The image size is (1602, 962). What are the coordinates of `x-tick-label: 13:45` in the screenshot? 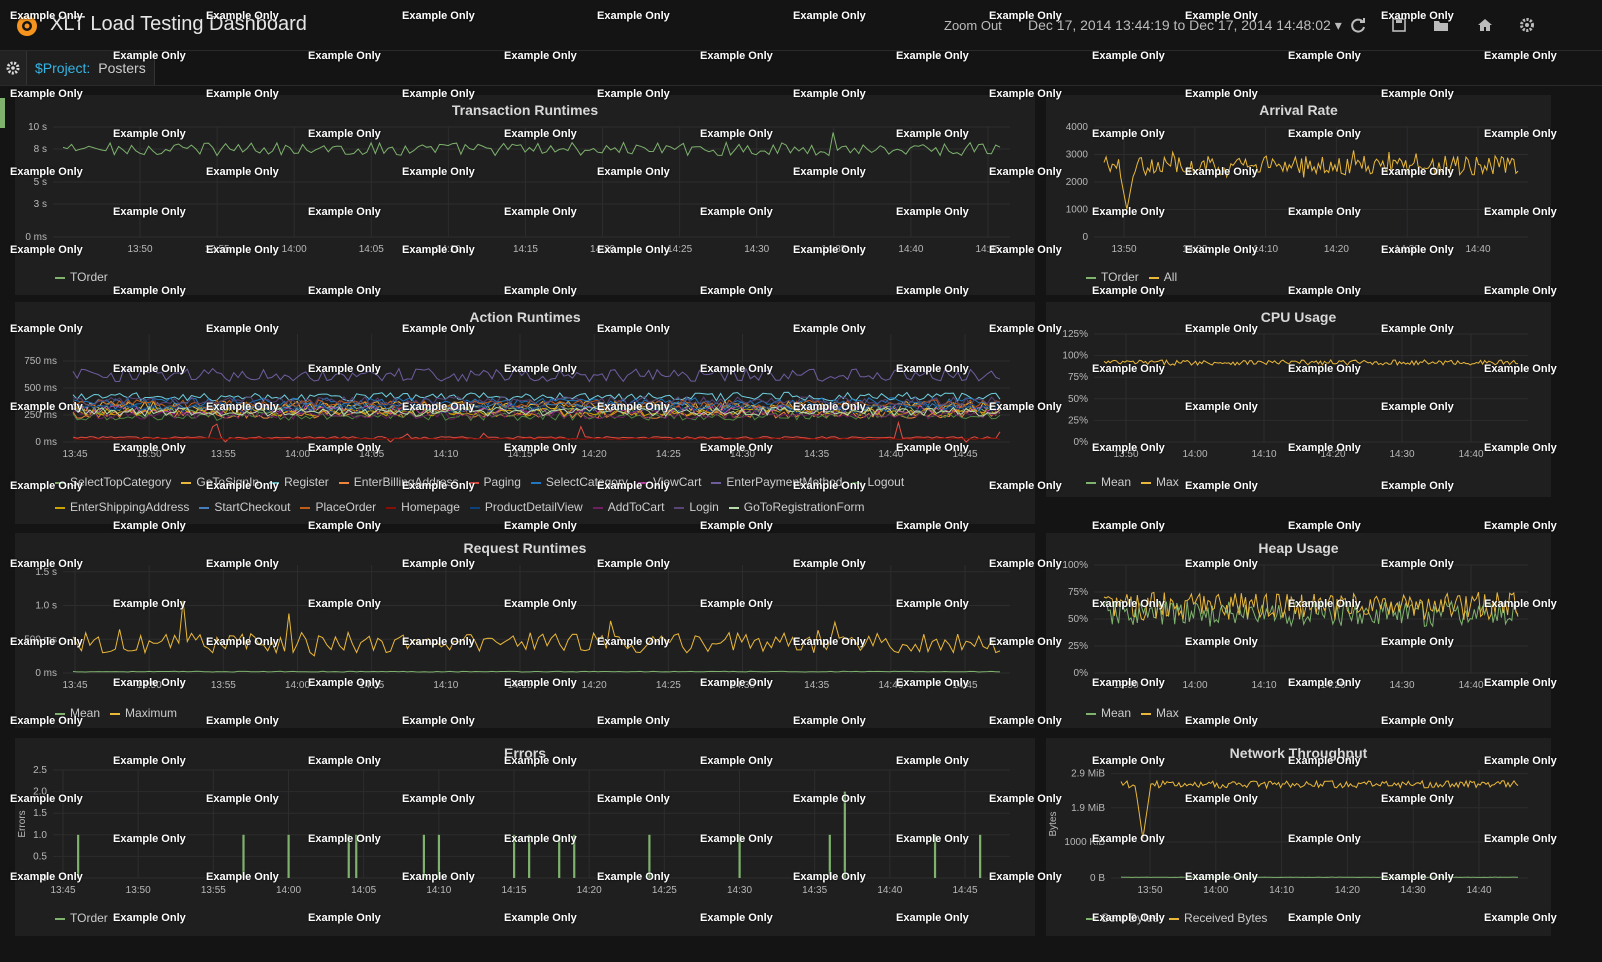 It's located at (62, 890).